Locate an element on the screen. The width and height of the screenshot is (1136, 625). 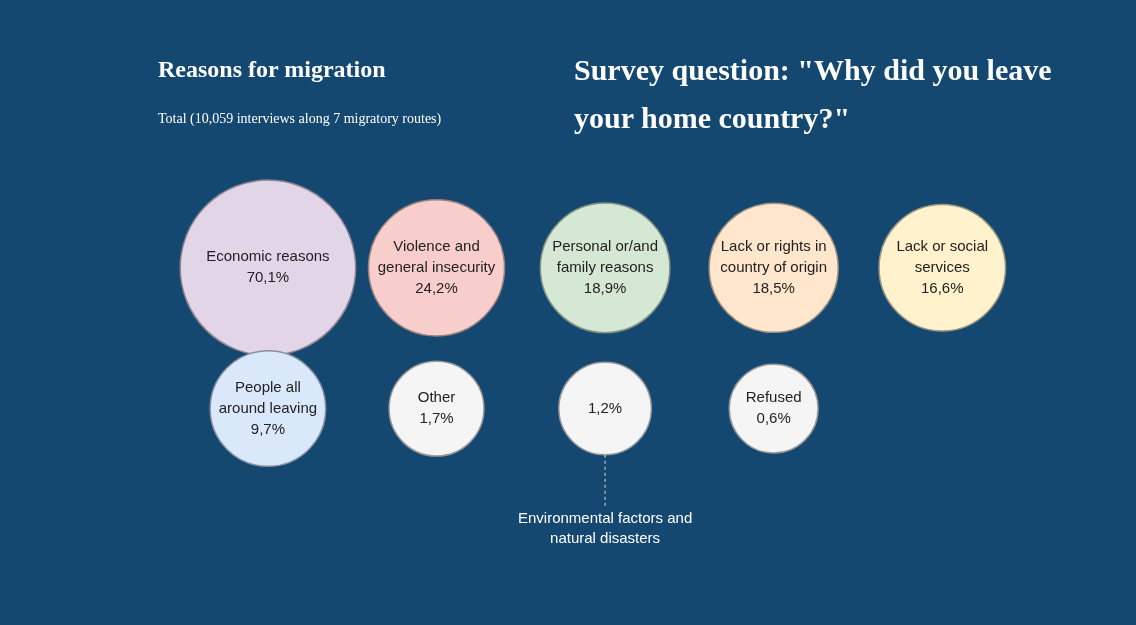
data-label: 24,2% is located at coordinates (436, 287).